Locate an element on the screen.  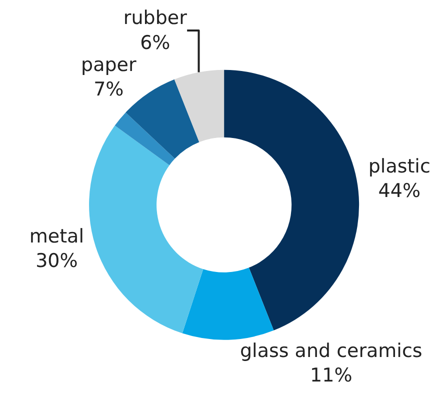
data-label: 30% is located at coordinates (57, 261).